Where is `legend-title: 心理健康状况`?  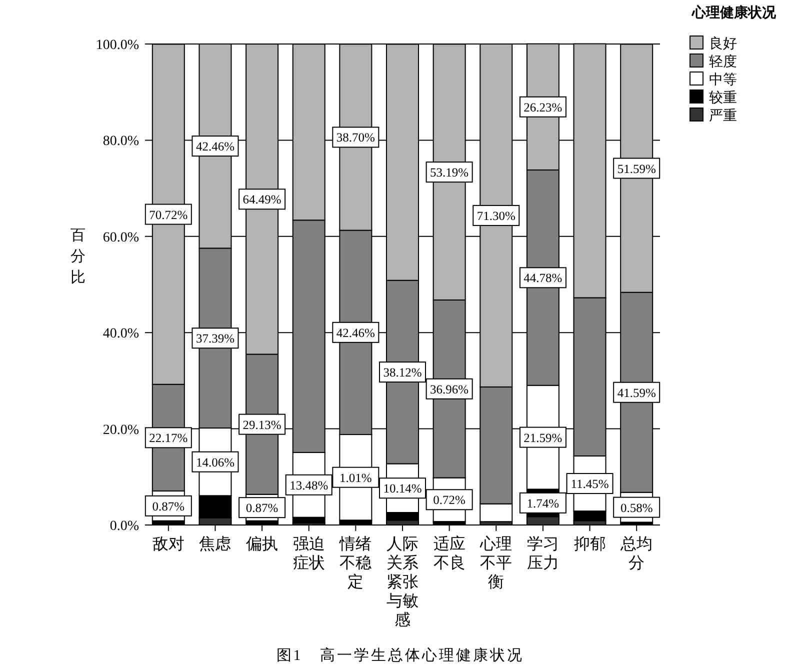 legend-title: 心理健康状况 is located at coordinates (734, 12).